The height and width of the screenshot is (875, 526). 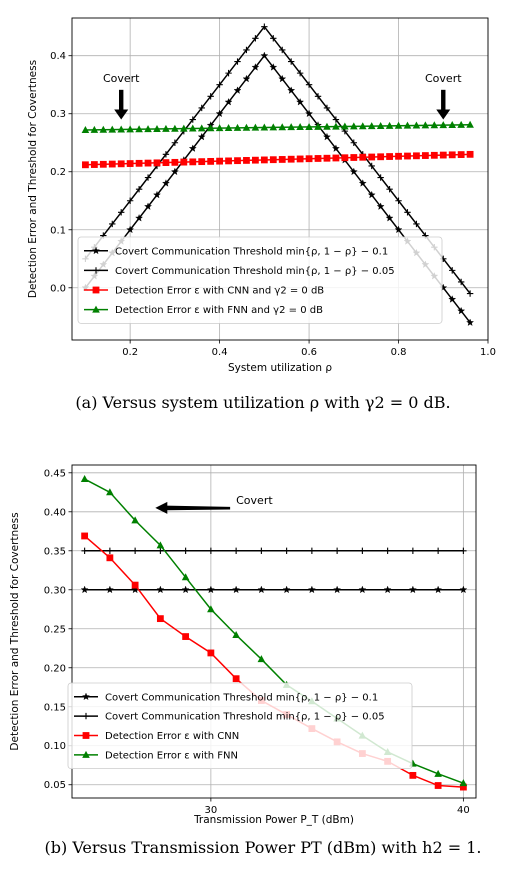 I want to click on y-tick-label: 0.1, so click(x=58, y=230).